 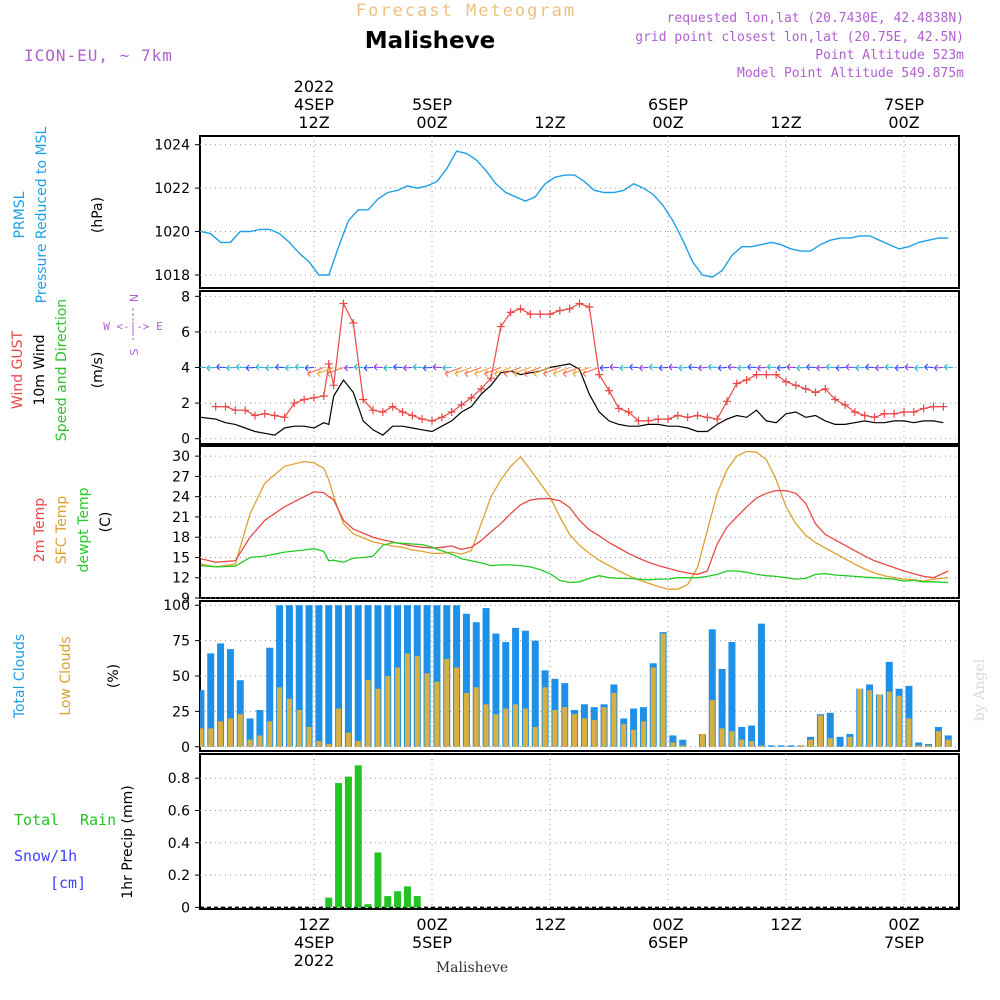 What do you see at coordinates (172, 146) in the screenshot?
I see `y-tick-label: 1024` at bounding box center [172, 146].